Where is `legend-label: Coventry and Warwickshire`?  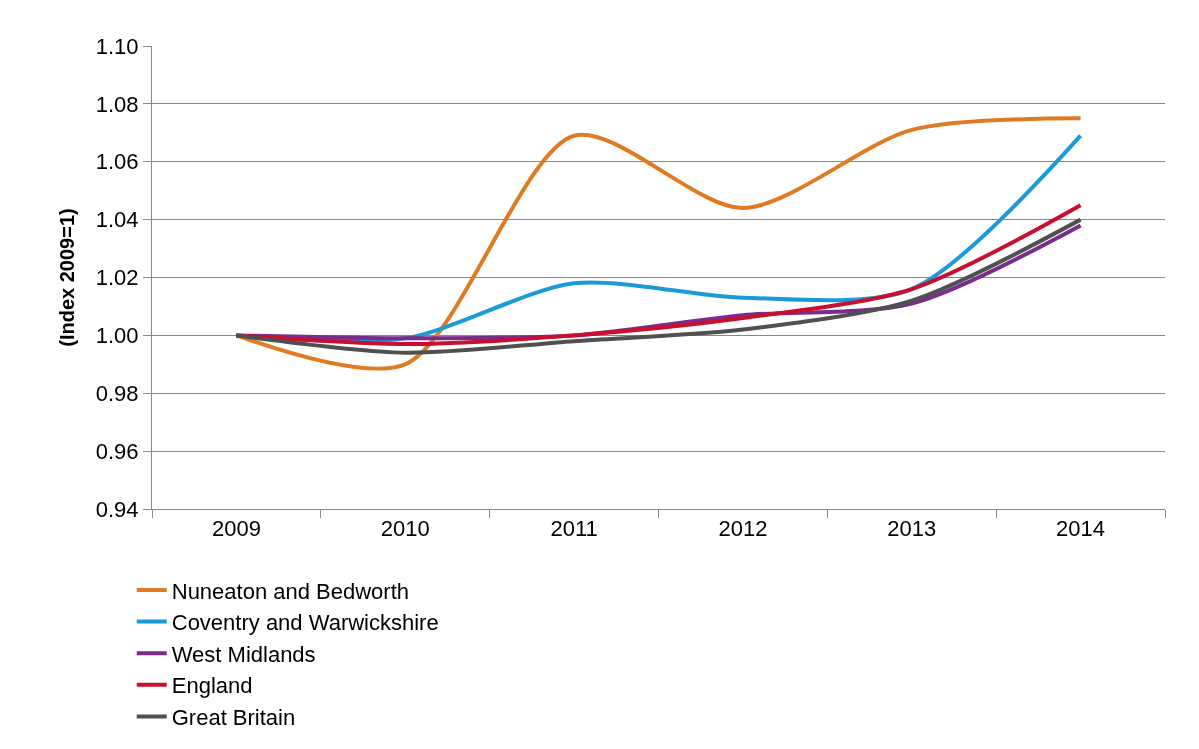 legend-label: Coventry and Warwickshire is located at coordinates (305, 623).